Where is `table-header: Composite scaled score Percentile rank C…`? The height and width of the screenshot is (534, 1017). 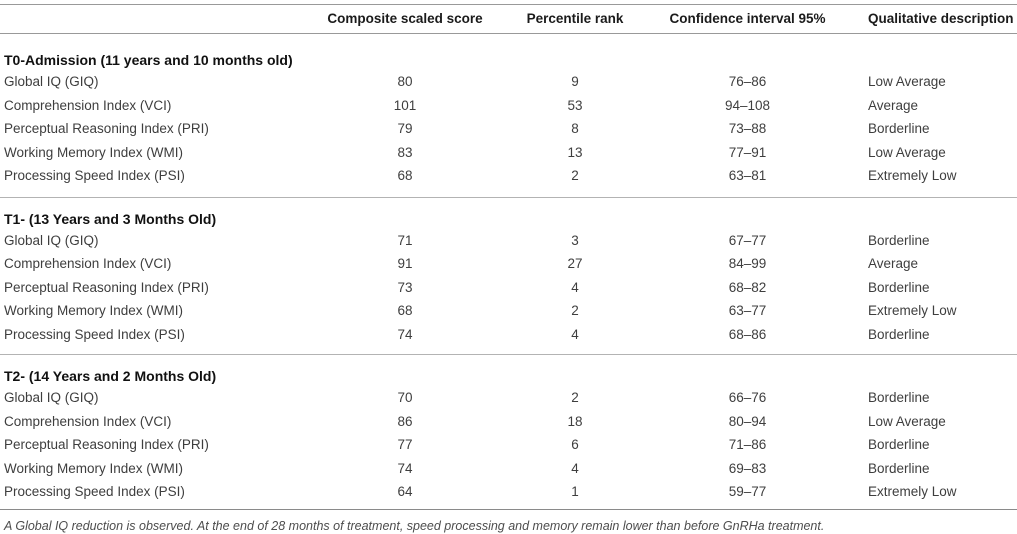
table-header: Composite scaled score Percentile rank C… is located at coordinates (508, 19).